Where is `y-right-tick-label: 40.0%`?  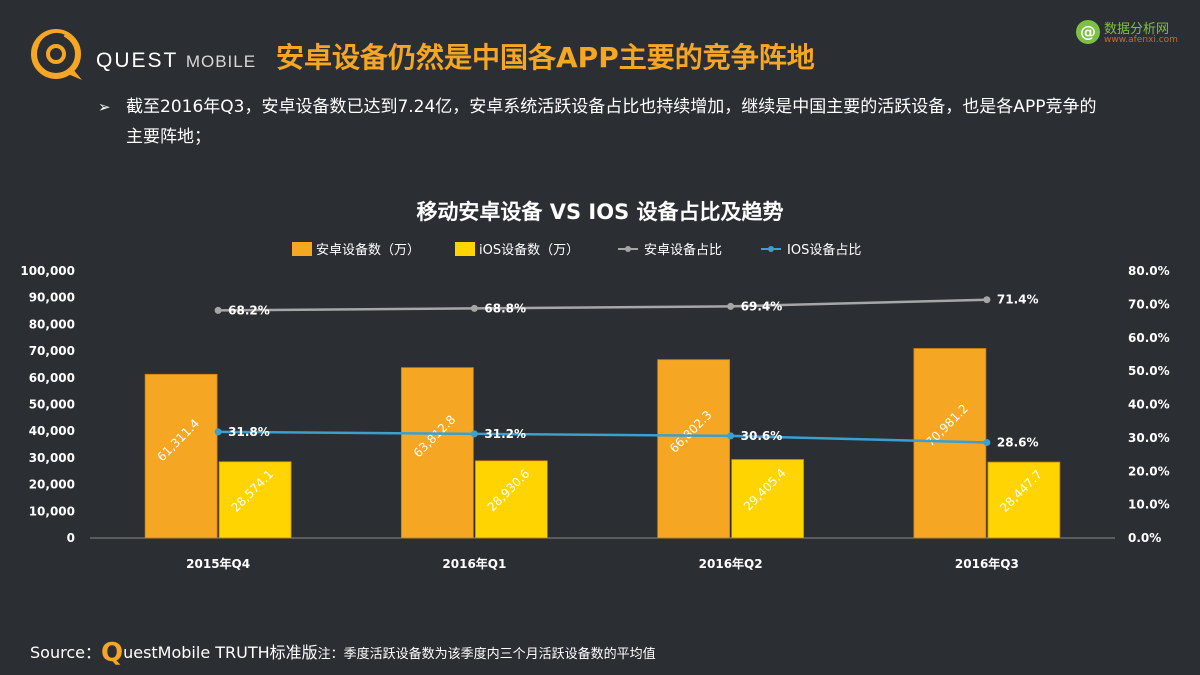
y-right-tick-label: 40.0% is located at coordinates (1149, 405).